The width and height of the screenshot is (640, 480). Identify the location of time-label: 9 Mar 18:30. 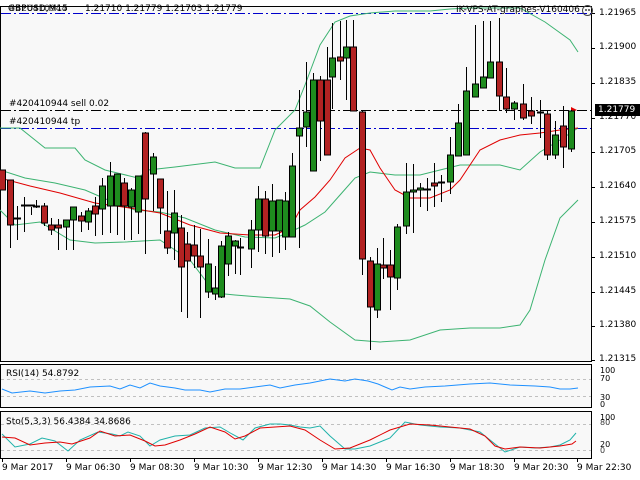
(477, 468).